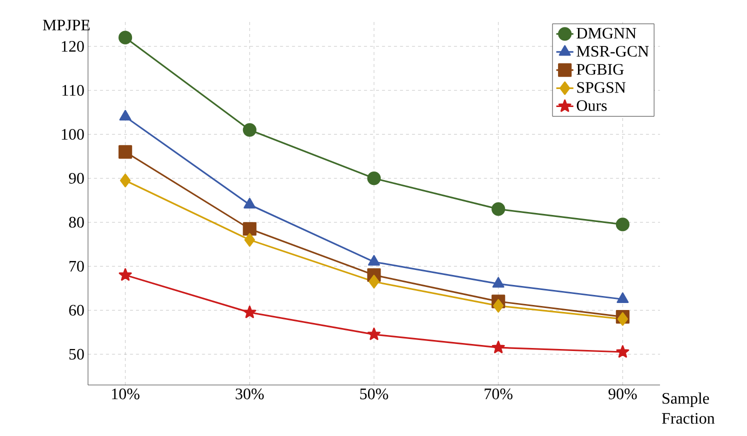 This screenshot has height=436, width=747. Describe the element at coordinates (73, 134) in the screenshot. I see `y-tick-label: 100` at that location.